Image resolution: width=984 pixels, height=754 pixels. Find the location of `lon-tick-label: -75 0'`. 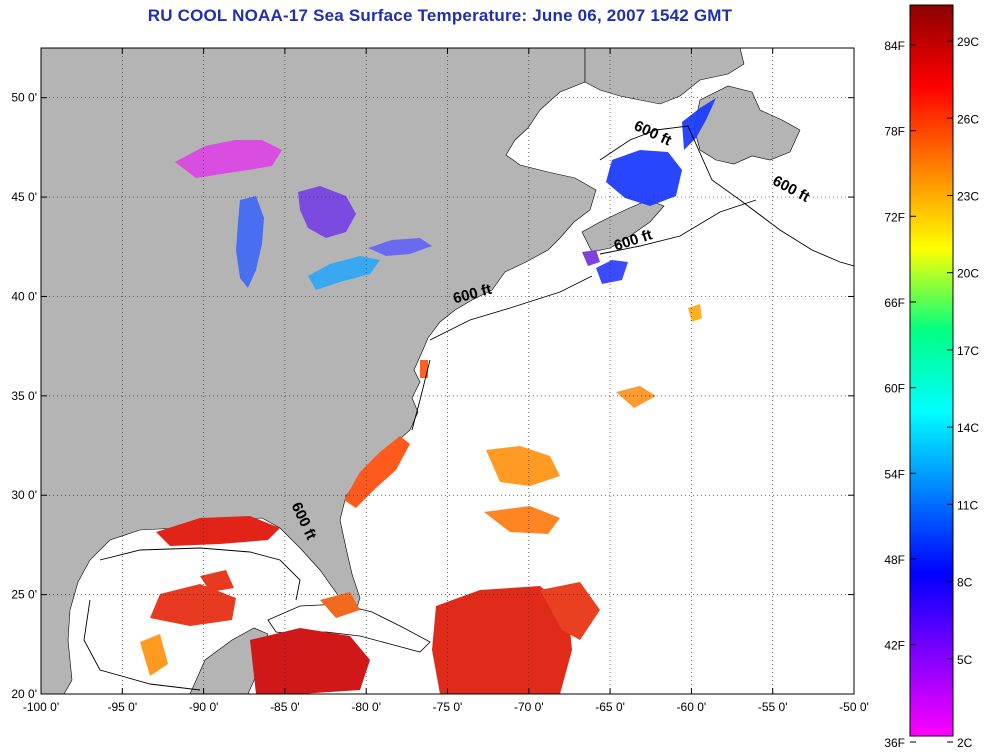

lon-tick-label: -75 0' is located at coordinates (448, 707).